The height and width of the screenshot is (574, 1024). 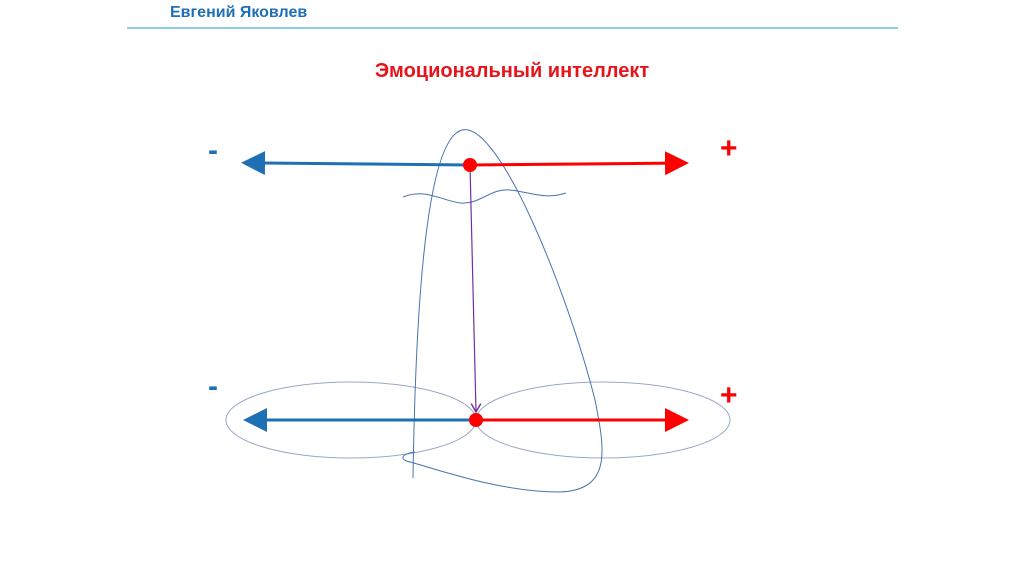 What do you see at coordinates (472, 288) in the screenshot?
I see `connector-arrow` at bounding box center [472, 288].